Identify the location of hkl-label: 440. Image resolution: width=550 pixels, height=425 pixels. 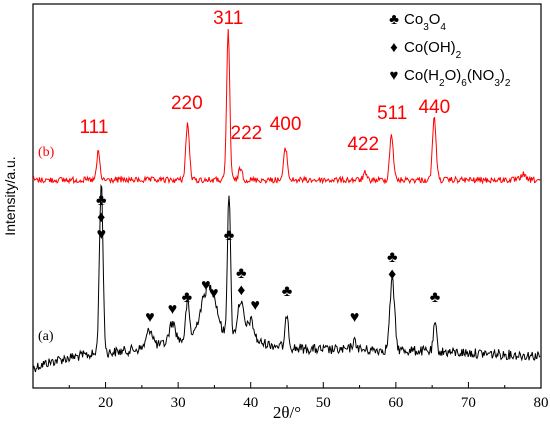
(434, 107).